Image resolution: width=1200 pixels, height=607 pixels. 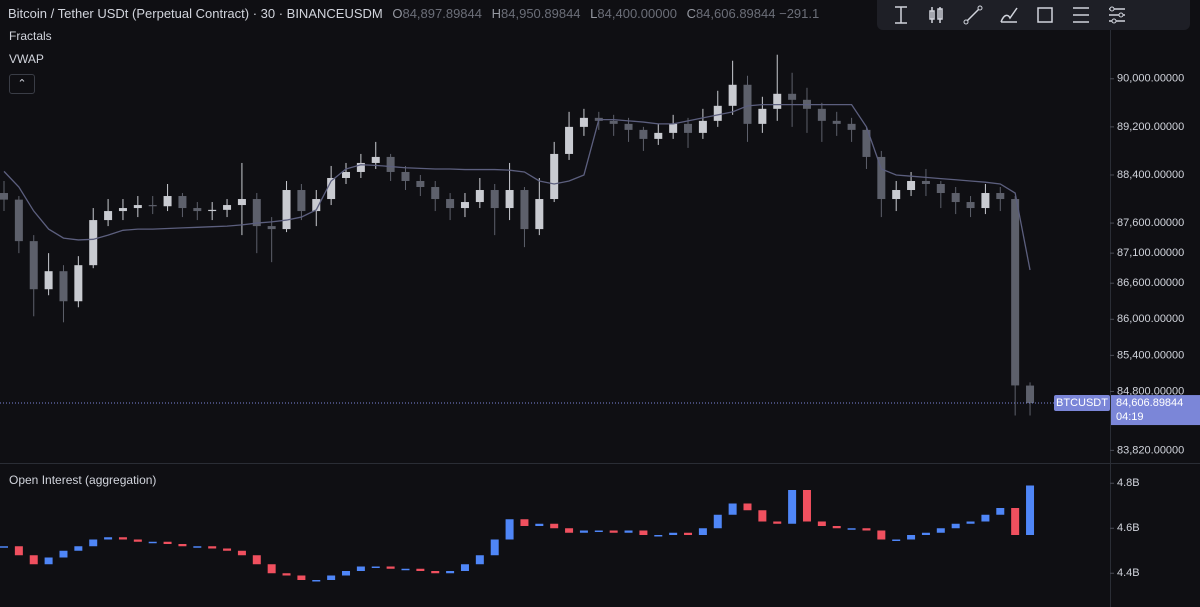 I want to click on ohlc-value: 84,897.89844, so click(x=442, y=13).